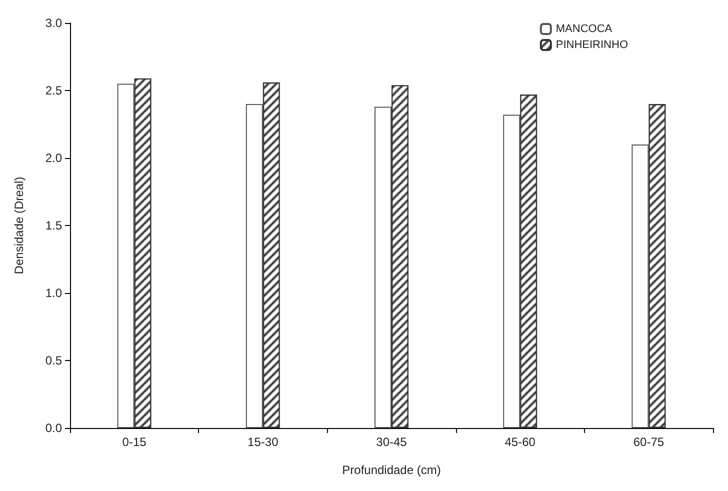  Describe the element at coordinates (592, 45) in the screenshot. I see `legend-label: PINHEIRINHO` at that location.